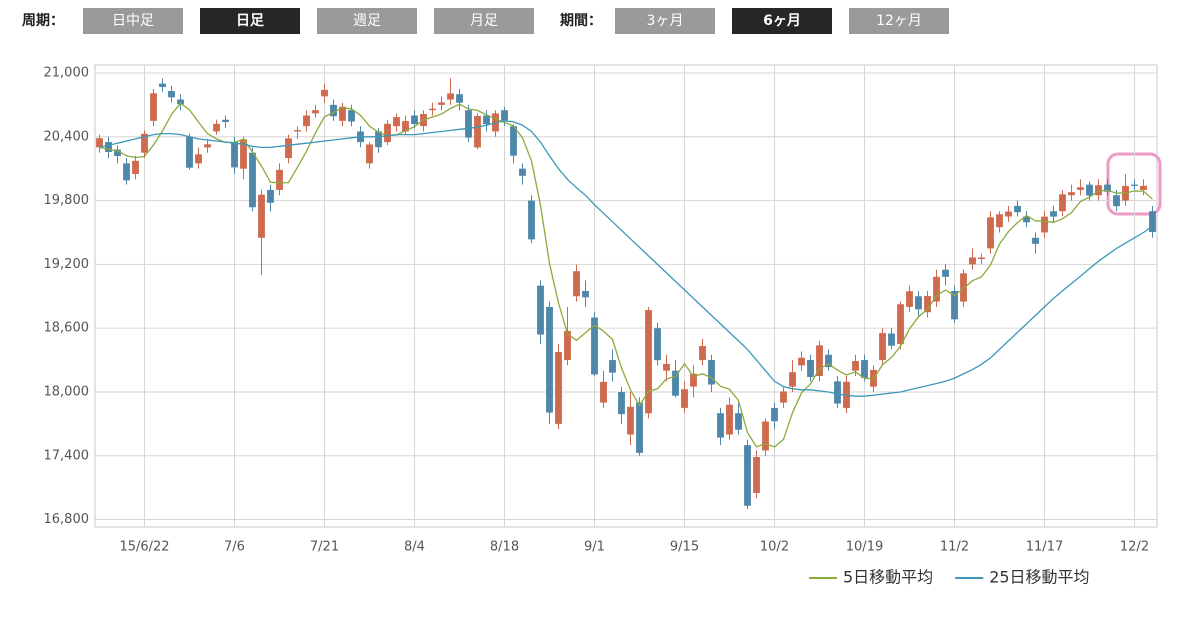  What do you see at coordinates (782, 21) in the screenshot?
I see `range-button: 6ヶ月` at bounding box center [782, 21].